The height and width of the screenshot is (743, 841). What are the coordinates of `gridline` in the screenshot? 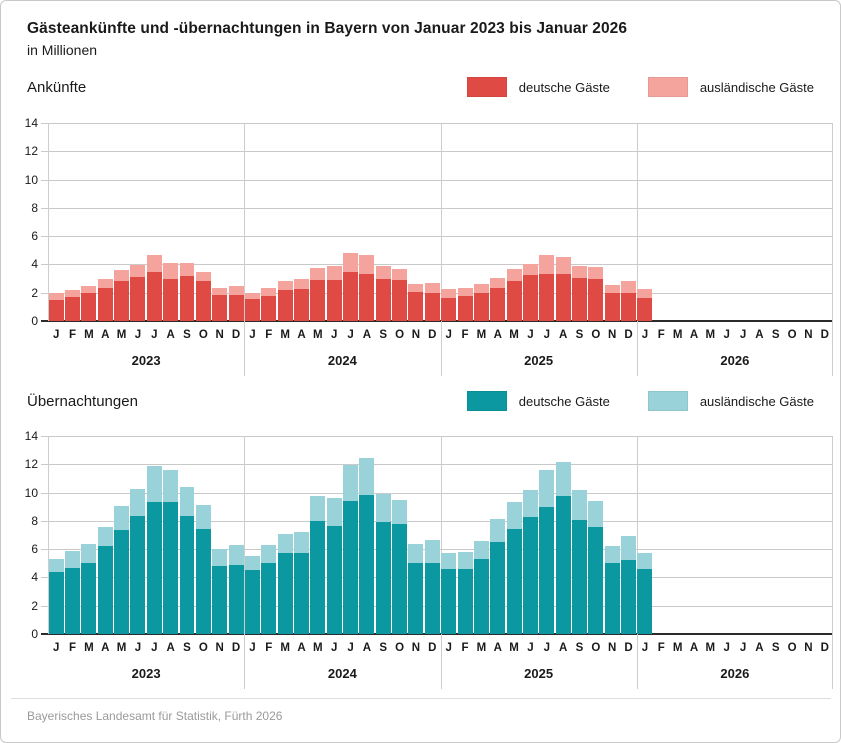 It's located at (437, 465).